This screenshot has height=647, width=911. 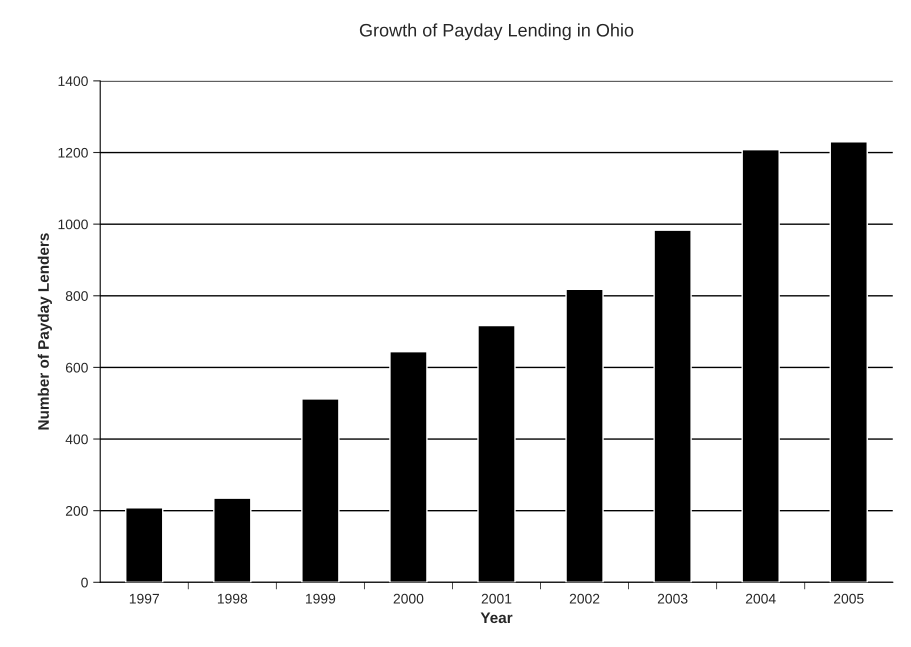 What do you see at coordinates (77, 367) in the screenshot?
I see `y-tick-label: 600` at bounding box center [77, 367].